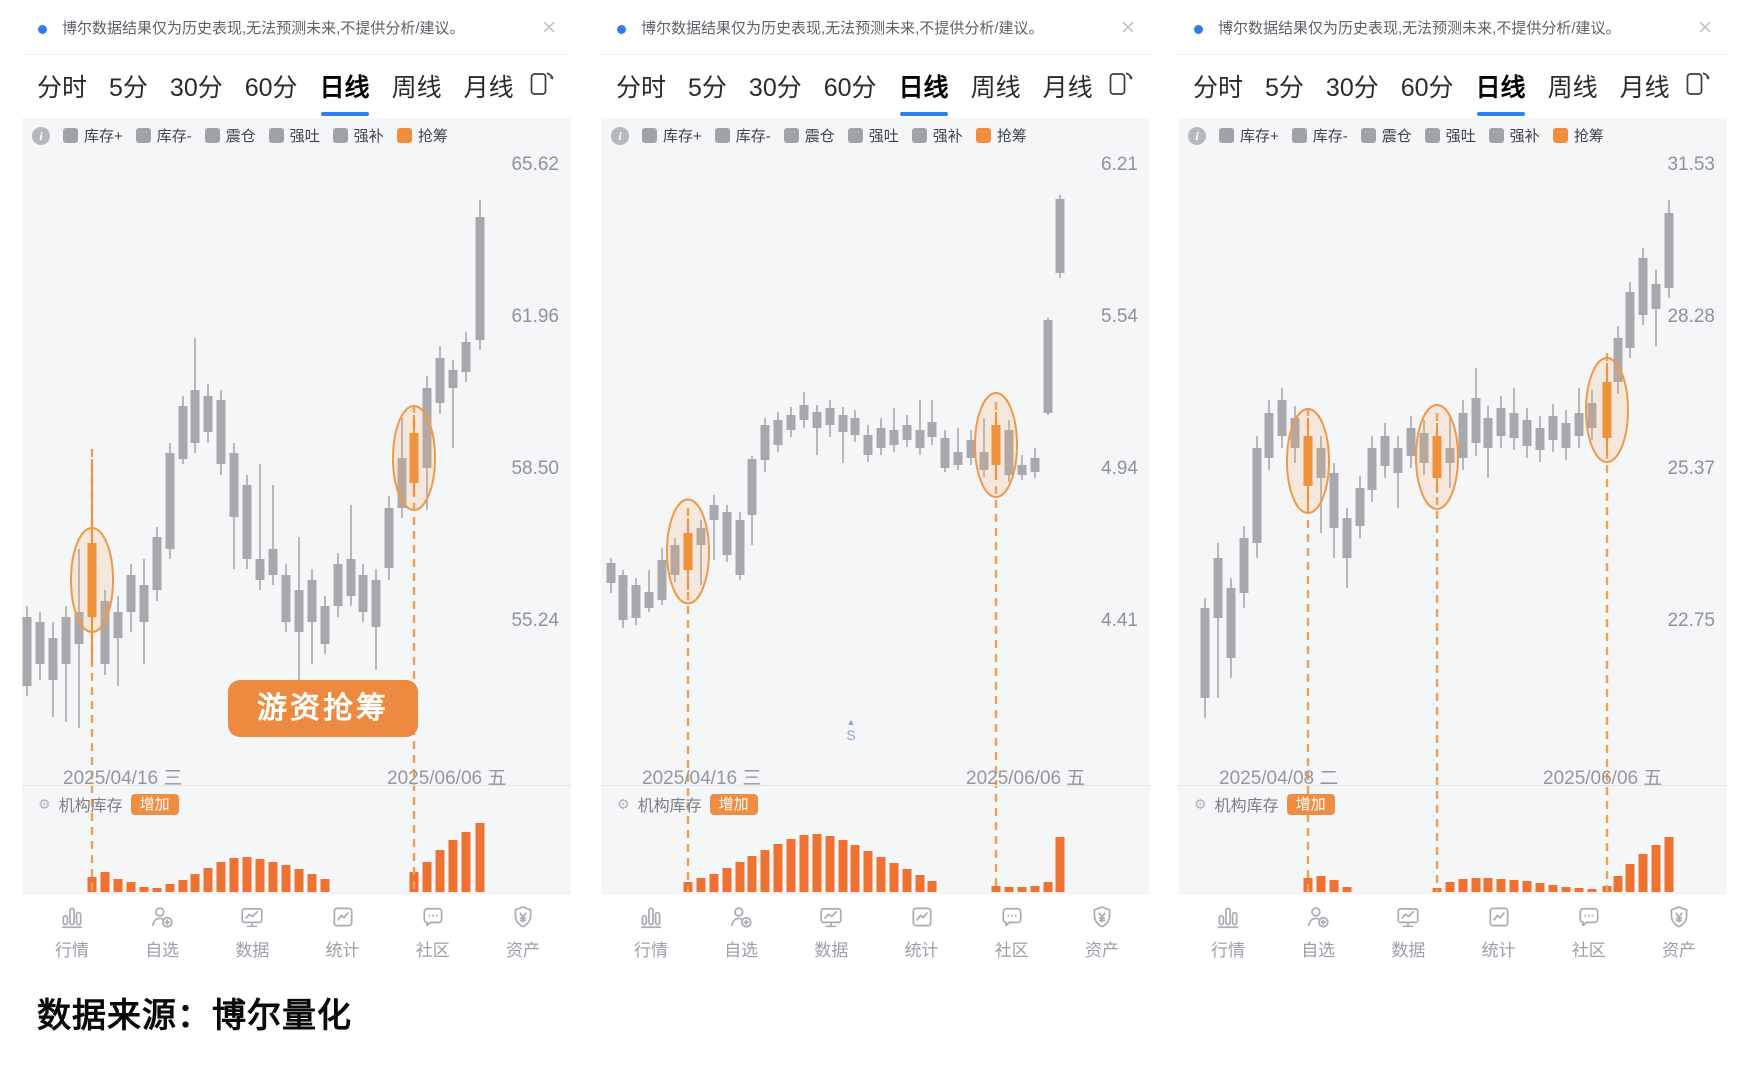  Describe the element at coordinates (1603, 778) in the screenshot. I see `date-label-right: 2025/06/06 五` at that location.